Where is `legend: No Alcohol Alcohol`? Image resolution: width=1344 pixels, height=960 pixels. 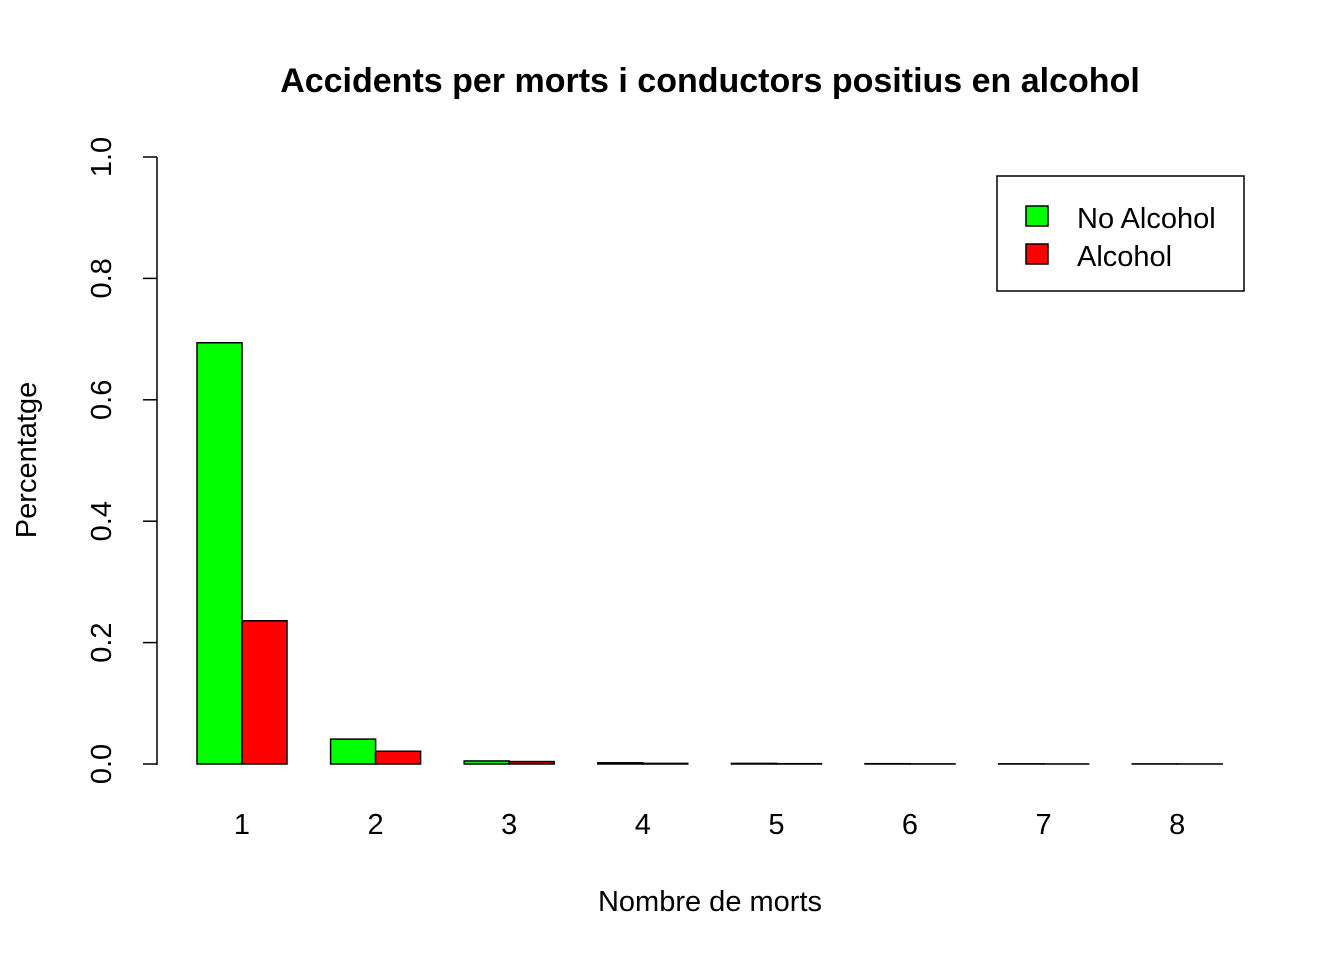
legend: No Alcohol Alcohol is located at coordinates (1120, 233).